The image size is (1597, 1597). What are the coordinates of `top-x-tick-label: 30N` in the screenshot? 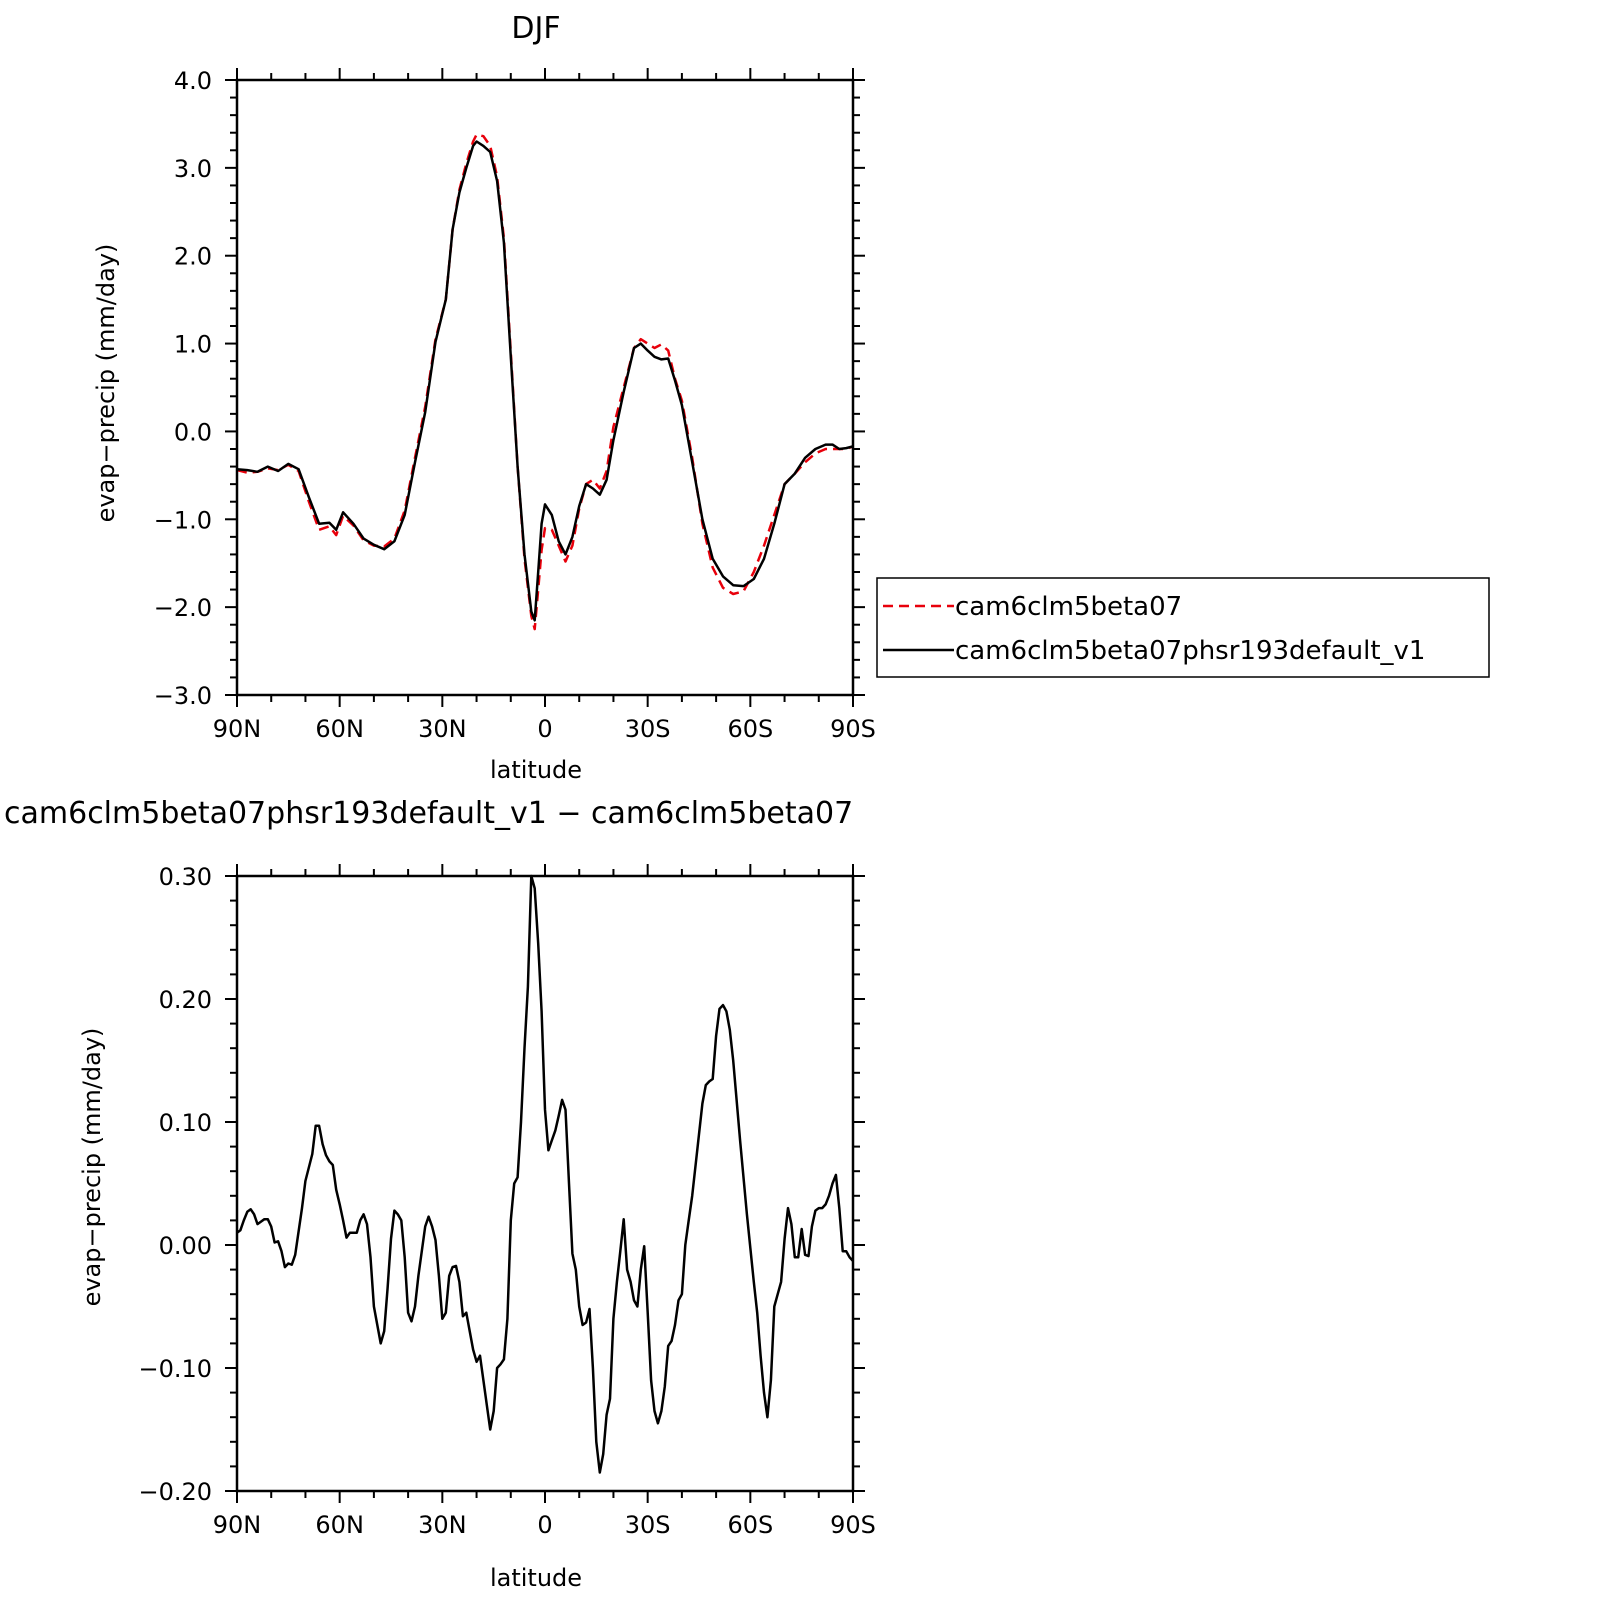 It's located at (442, 729).